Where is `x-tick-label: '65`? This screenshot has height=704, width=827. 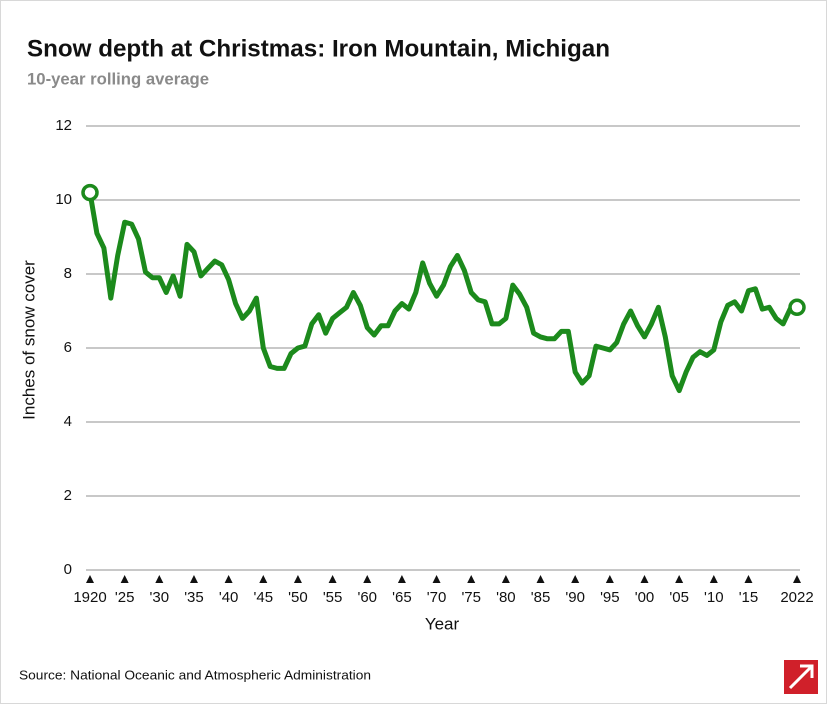 x-tick-label: '65 is located at coordinates (402, 597).